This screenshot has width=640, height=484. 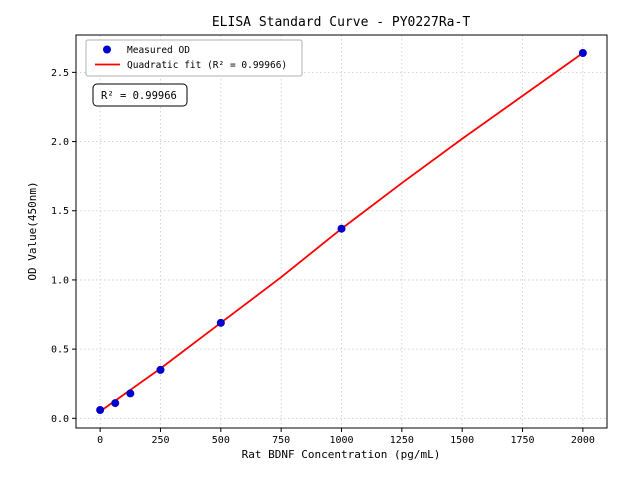 I want to click on y-tick-label: 0.5, so click(x=60, y=350).